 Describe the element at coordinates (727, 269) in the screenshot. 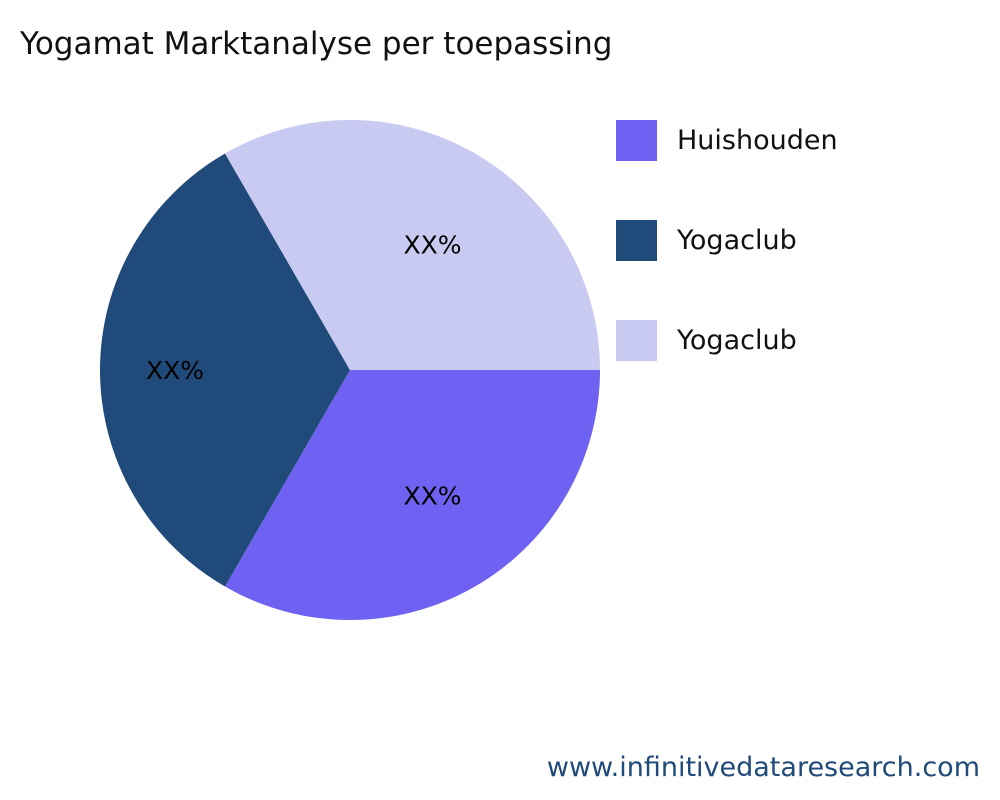

I see `legend: Huishouden Yogaclub Yogaclub` at that location.